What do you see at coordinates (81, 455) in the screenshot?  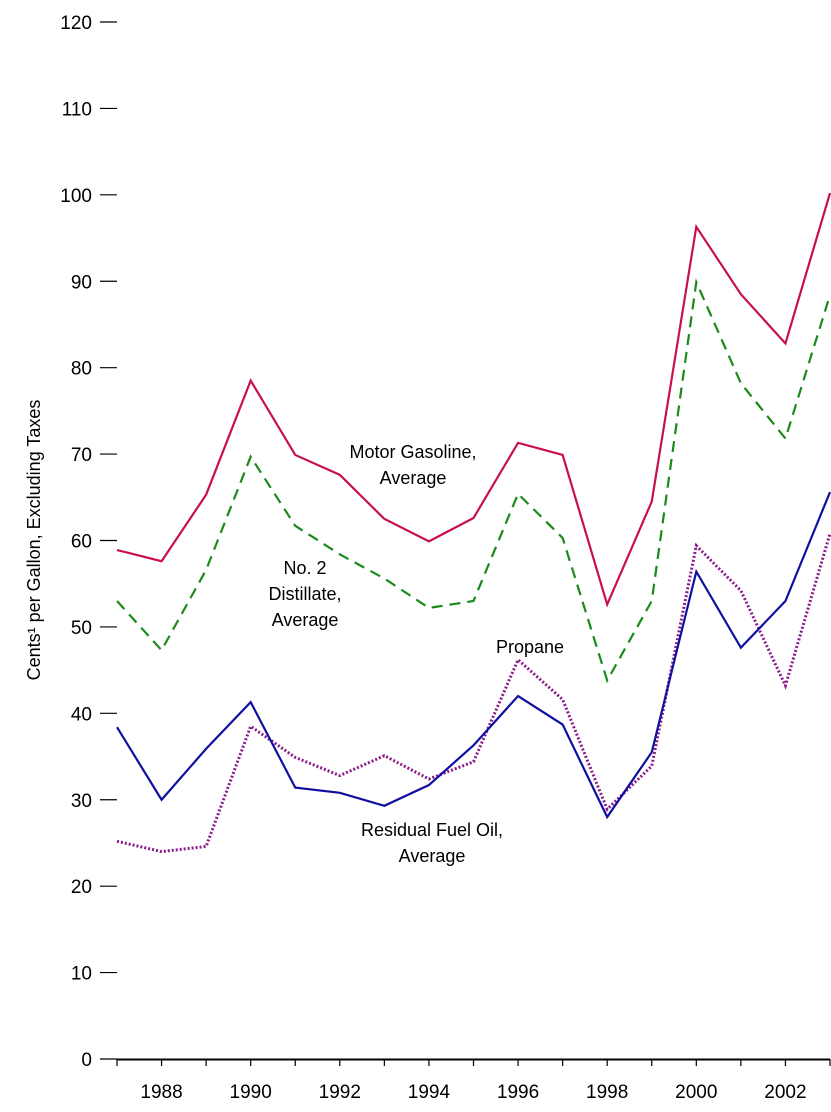 I see `y-tick-label: 70` at bounding box center [81, 455].